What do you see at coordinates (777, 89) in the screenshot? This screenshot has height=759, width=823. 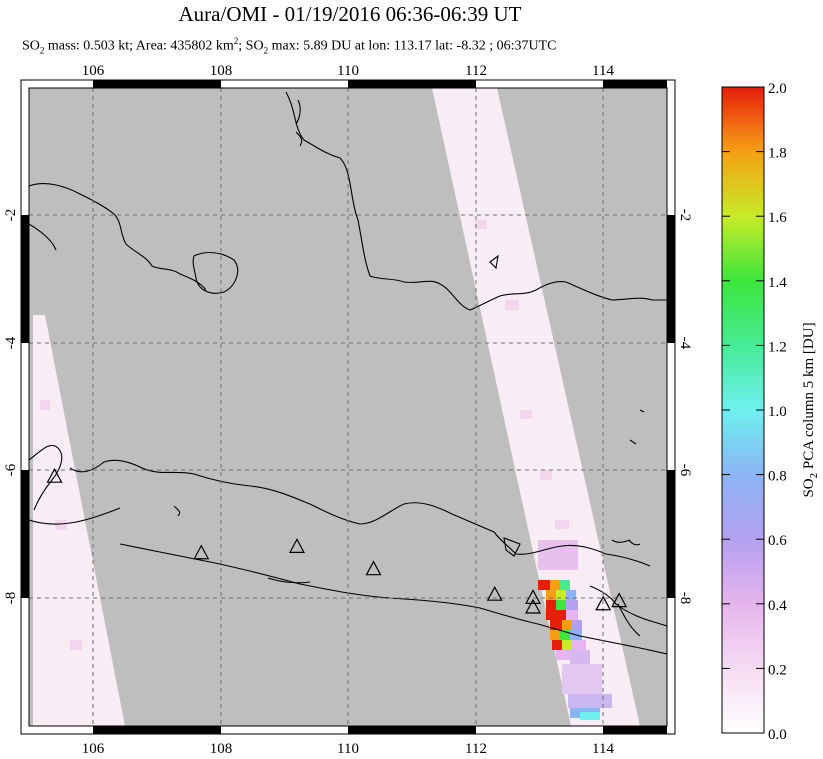 I see `colorbar-tick-label: 2.0` at bounding box center [777, 89].